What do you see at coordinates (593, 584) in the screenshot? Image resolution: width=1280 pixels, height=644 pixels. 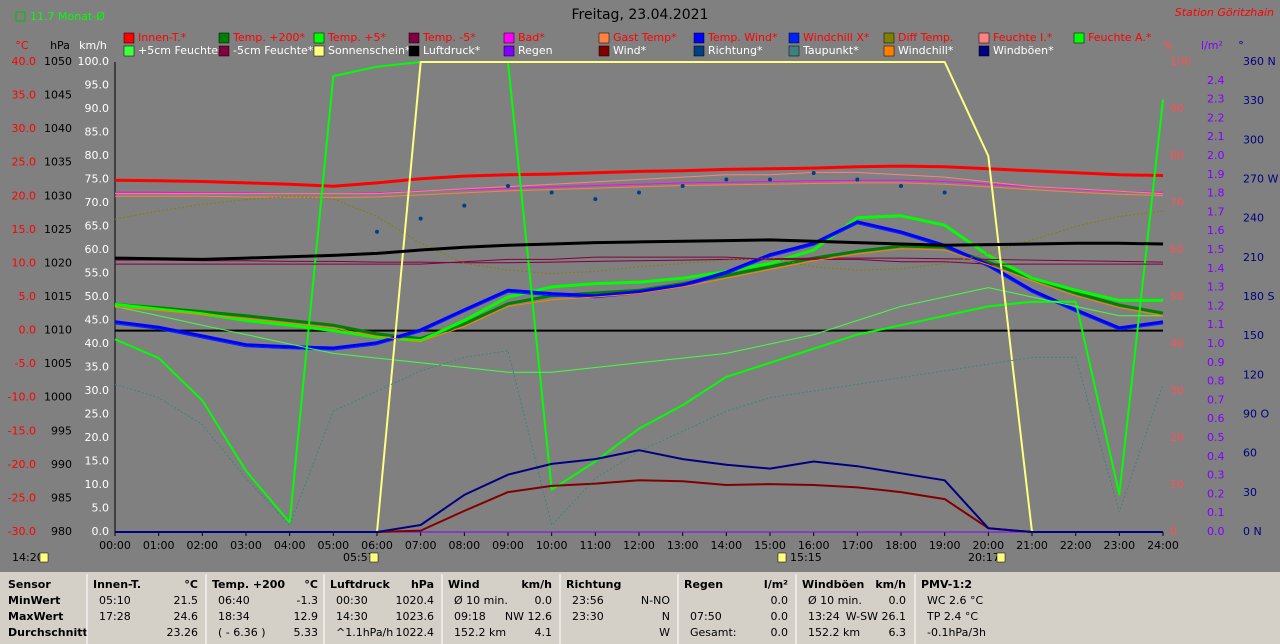 I see `stats-header: Richtung` at bounding box center [593, 584].